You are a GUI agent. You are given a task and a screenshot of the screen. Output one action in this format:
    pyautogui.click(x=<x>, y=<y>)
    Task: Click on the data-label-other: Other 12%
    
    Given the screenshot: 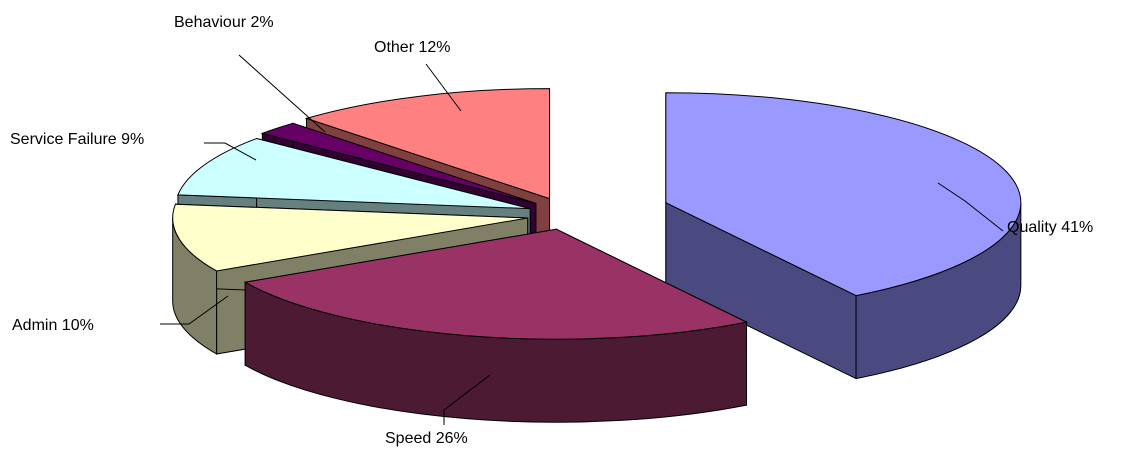 What is the action you would take?
    pyautogui.click(x=412, y=47)
    